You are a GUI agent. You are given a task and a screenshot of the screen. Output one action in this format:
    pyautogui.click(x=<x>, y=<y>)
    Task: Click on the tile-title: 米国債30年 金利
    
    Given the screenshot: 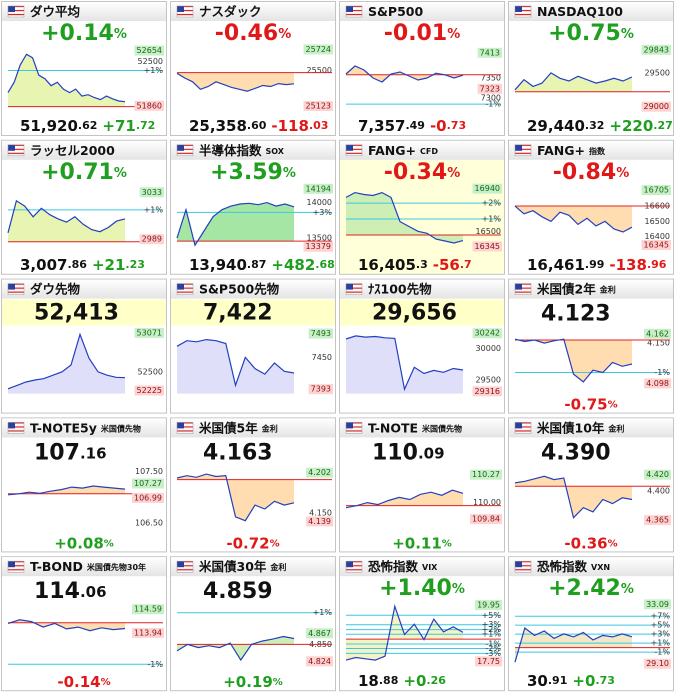 What is the action you would take?
    pyautogui.click(x=242, y=566)
    